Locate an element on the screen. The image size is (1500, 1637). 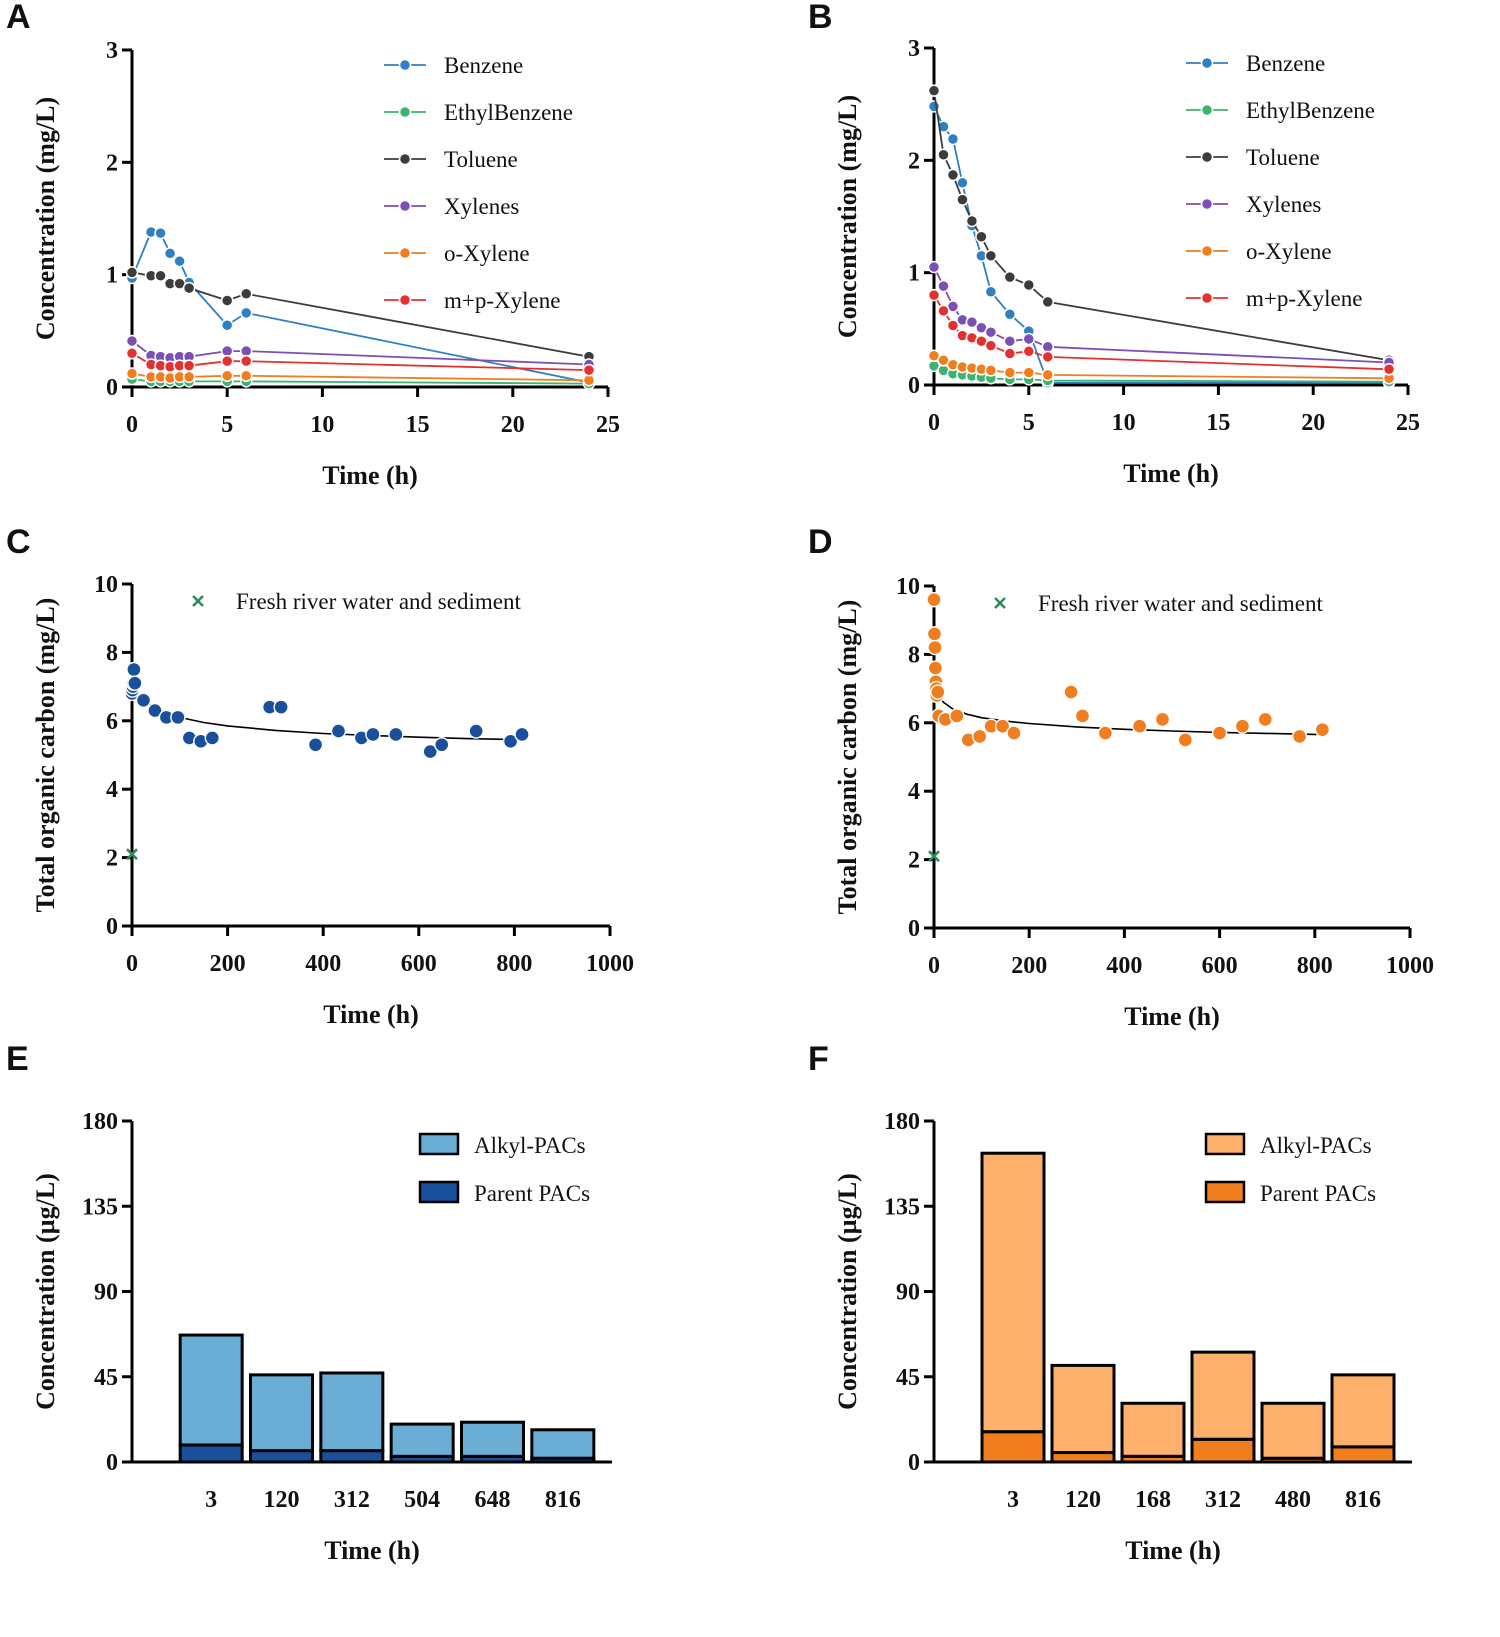
series-m-p-xylene is located at coordinates (360, 362).